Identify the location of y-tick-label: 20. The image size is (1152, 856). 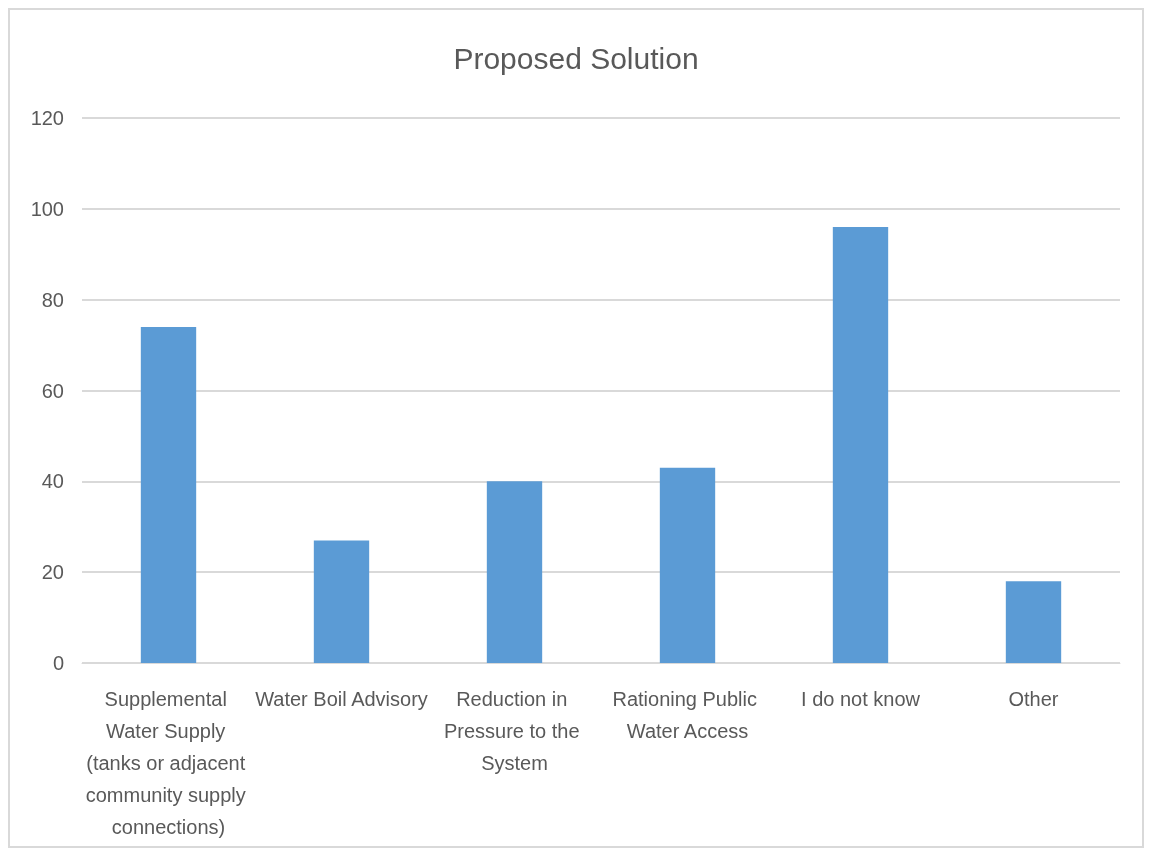
(52, 572).